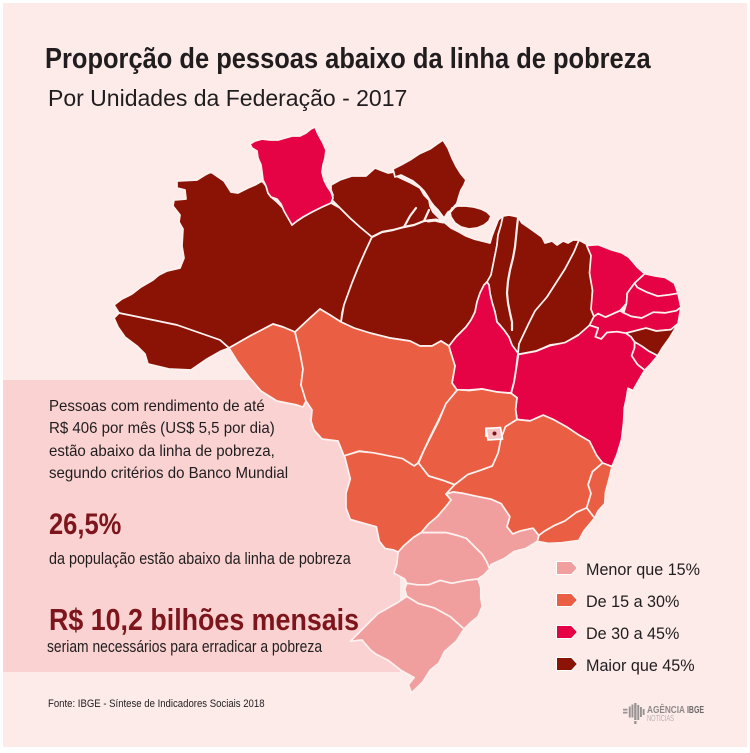 The width and height of the screenshot is (750, 753). I want to click on svg-text: AGÊNCIA, so click(666, 709).